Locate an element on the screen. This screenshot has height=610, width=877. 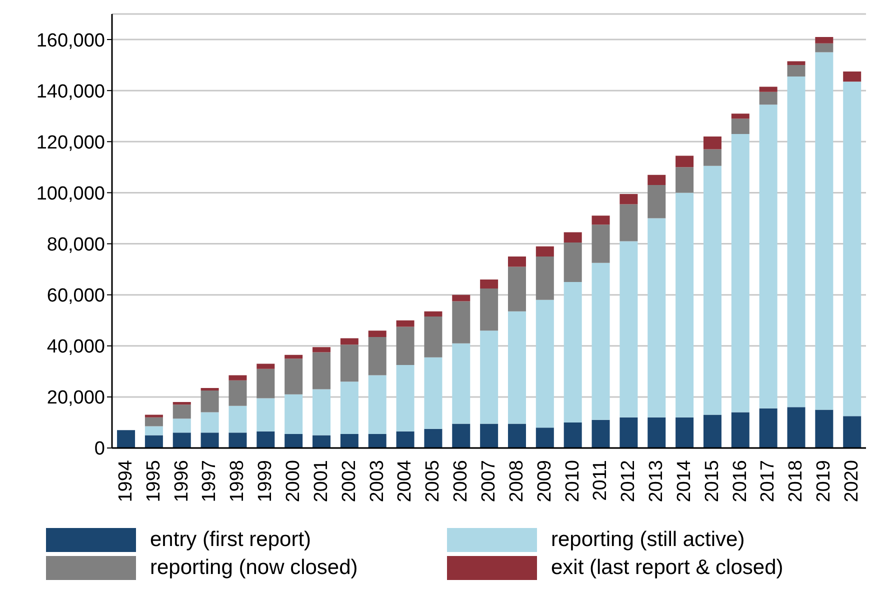
y-tick-label: 40,000 is located at coordinates (75, 347).